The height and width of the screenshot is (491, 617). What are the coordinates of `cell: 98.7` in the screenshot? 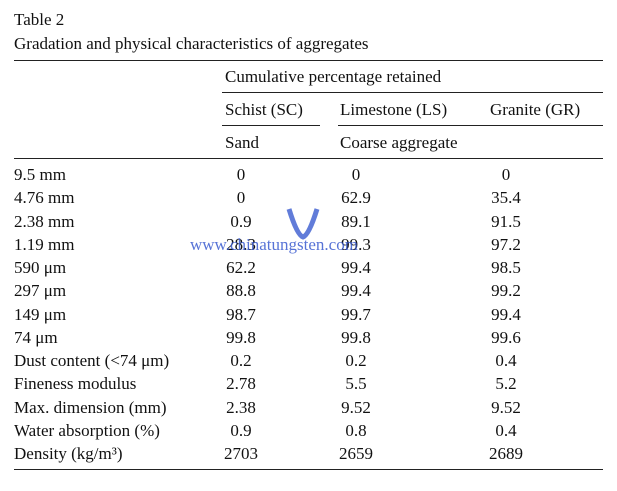 It's located at (241, 314).